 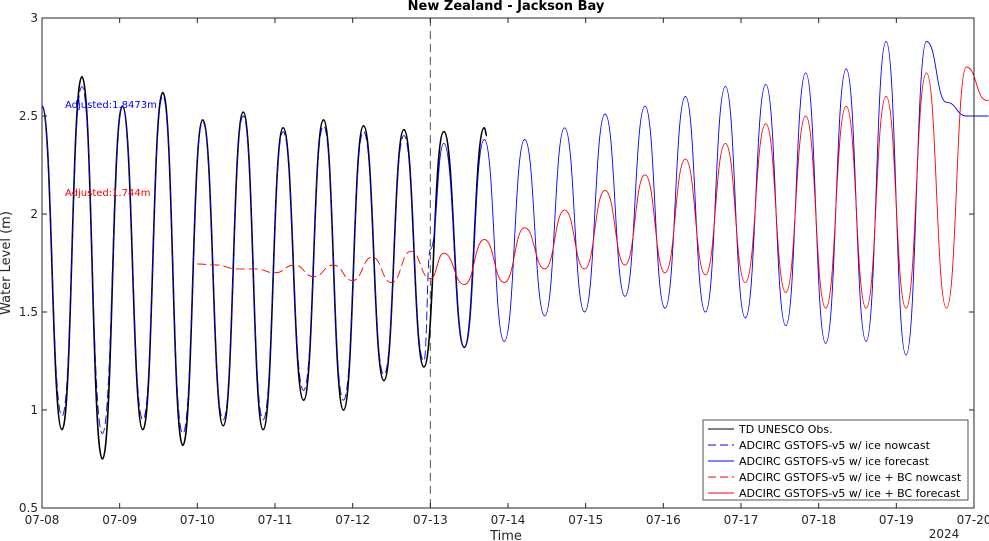 I want to click on x-tick-label: 07-09, so click(x=119, y=520).